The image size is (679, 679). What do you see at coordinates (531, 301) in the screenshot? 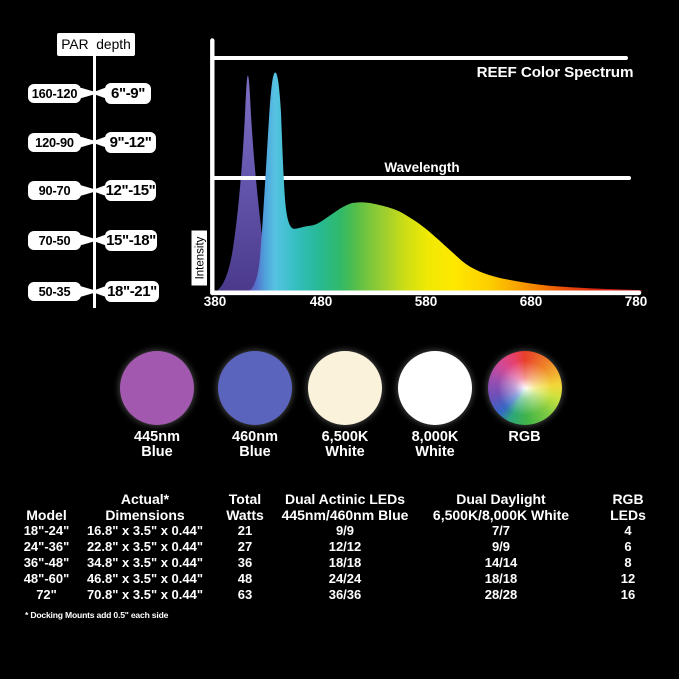
I see `svg-text: 680` at bounding box center [531, 301].